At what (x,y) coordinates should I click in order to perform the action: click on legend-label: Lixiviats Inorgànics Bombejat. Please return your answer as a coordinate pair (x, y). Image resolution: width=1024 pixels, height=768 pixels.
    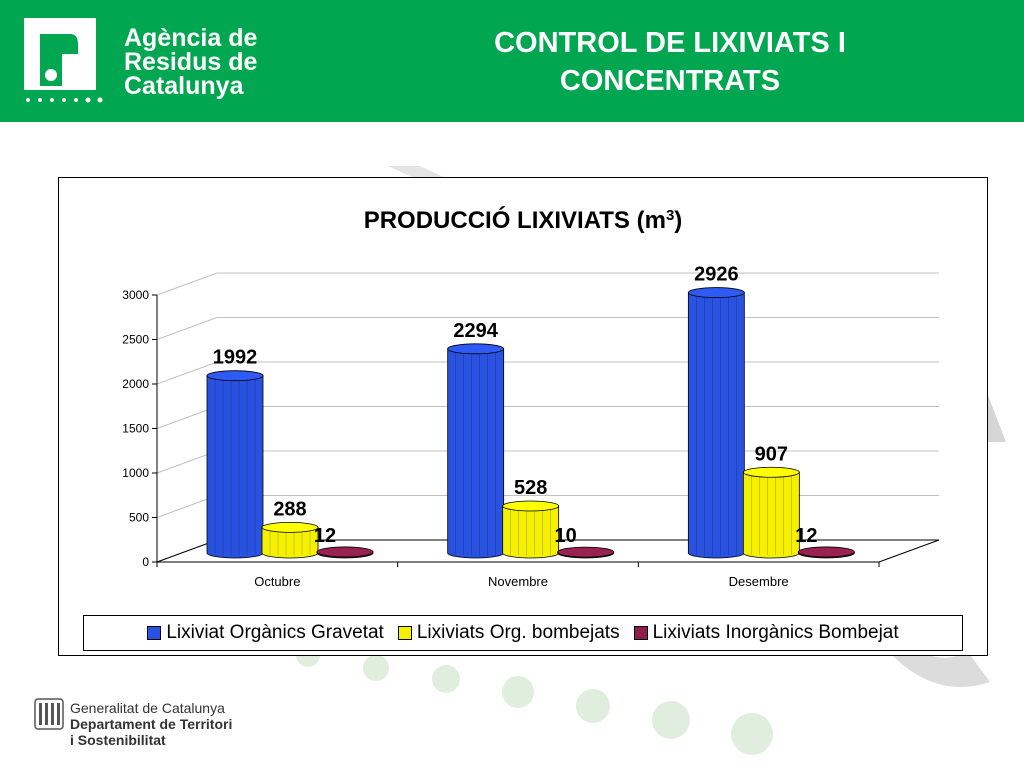
    Looking at the image, I should click on (775, 632).